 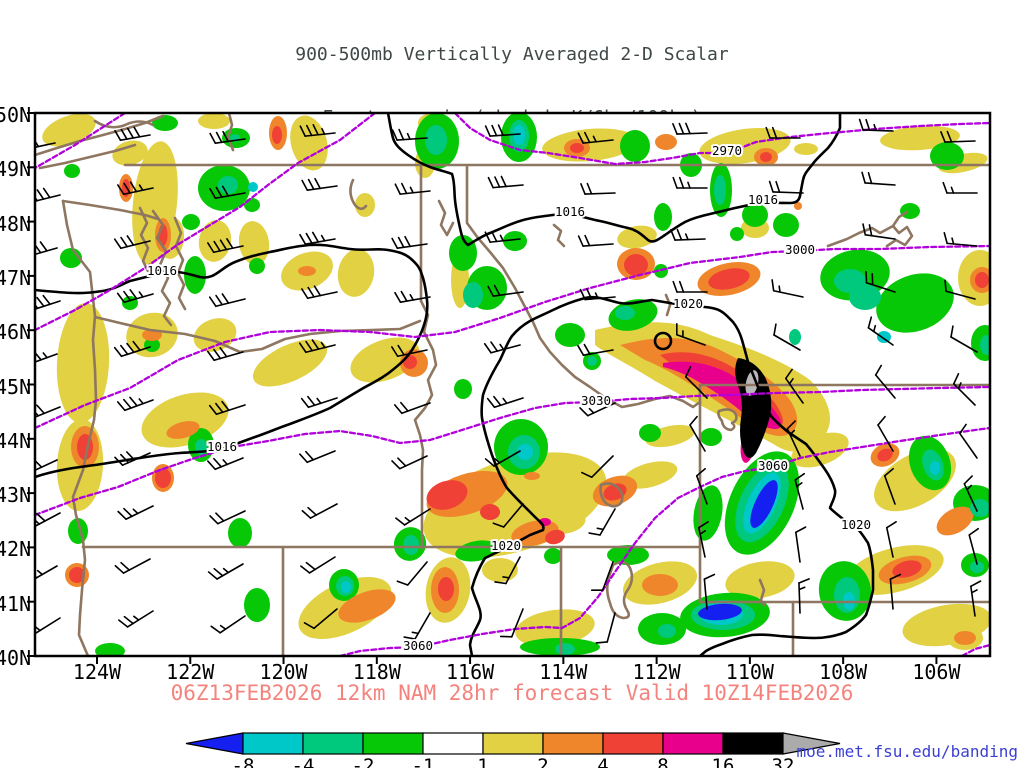 What do you see at coordinates (753, 408) in the screenshot?
I see `frontogenesis-shading-black-core` at bounding box center [753, 408].